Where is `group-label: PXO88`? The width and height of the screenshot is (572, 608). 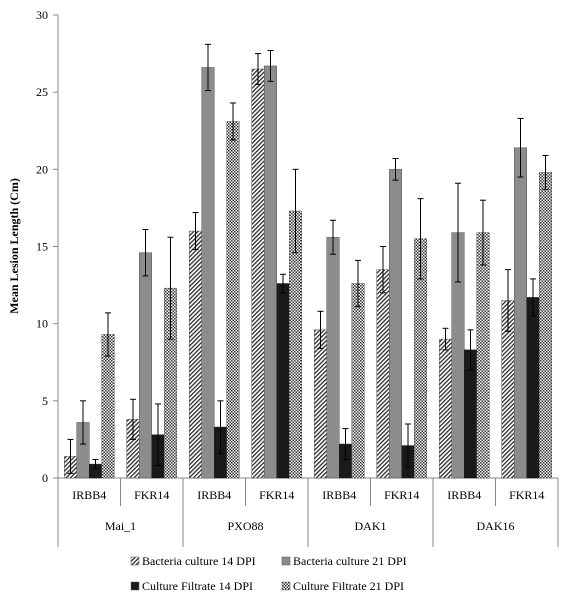
group-label: PXO88 is located at coordinates (245, 526).